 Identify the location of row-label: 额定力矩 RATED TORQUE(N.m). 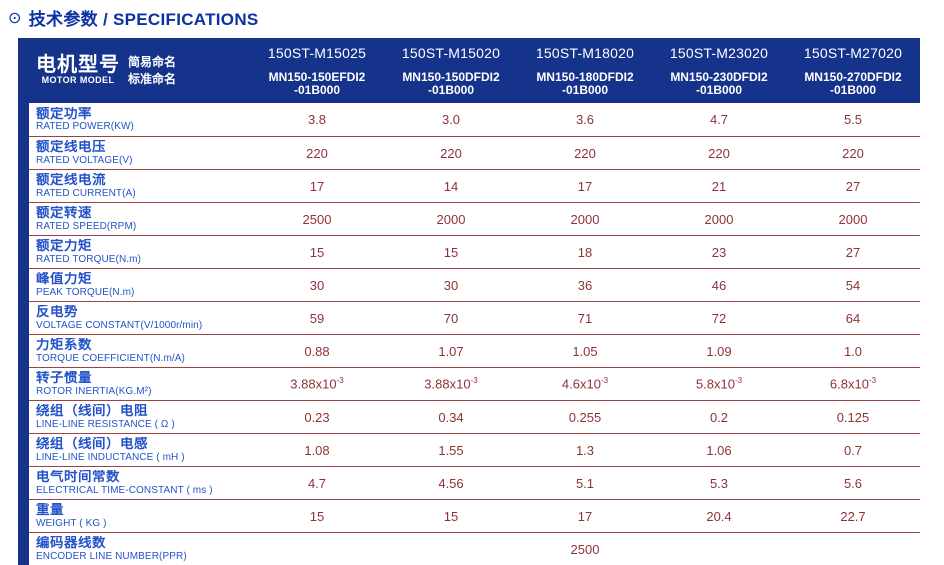
(134, 252).